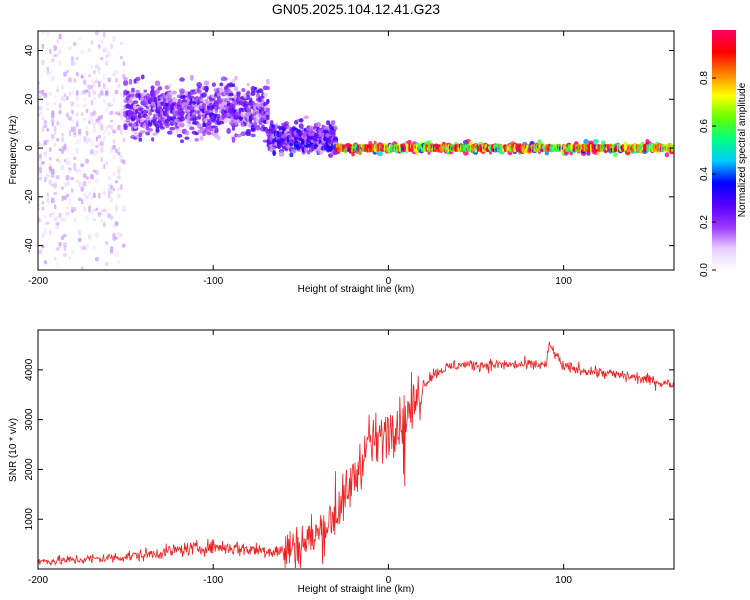 Image resolution: width=750 pixels, height=600 pixels. What do you see at coordinates (38, 281) in the screenshot?
I see `x-tick-label: -200` at bounding box center [38, 281].